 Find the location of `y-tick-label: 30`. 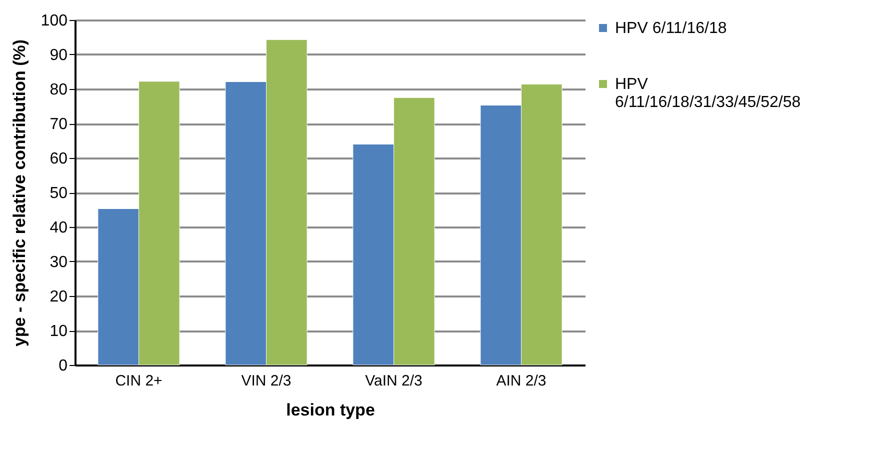

y-tick-label: 30 is located at coordinates (59, 262).